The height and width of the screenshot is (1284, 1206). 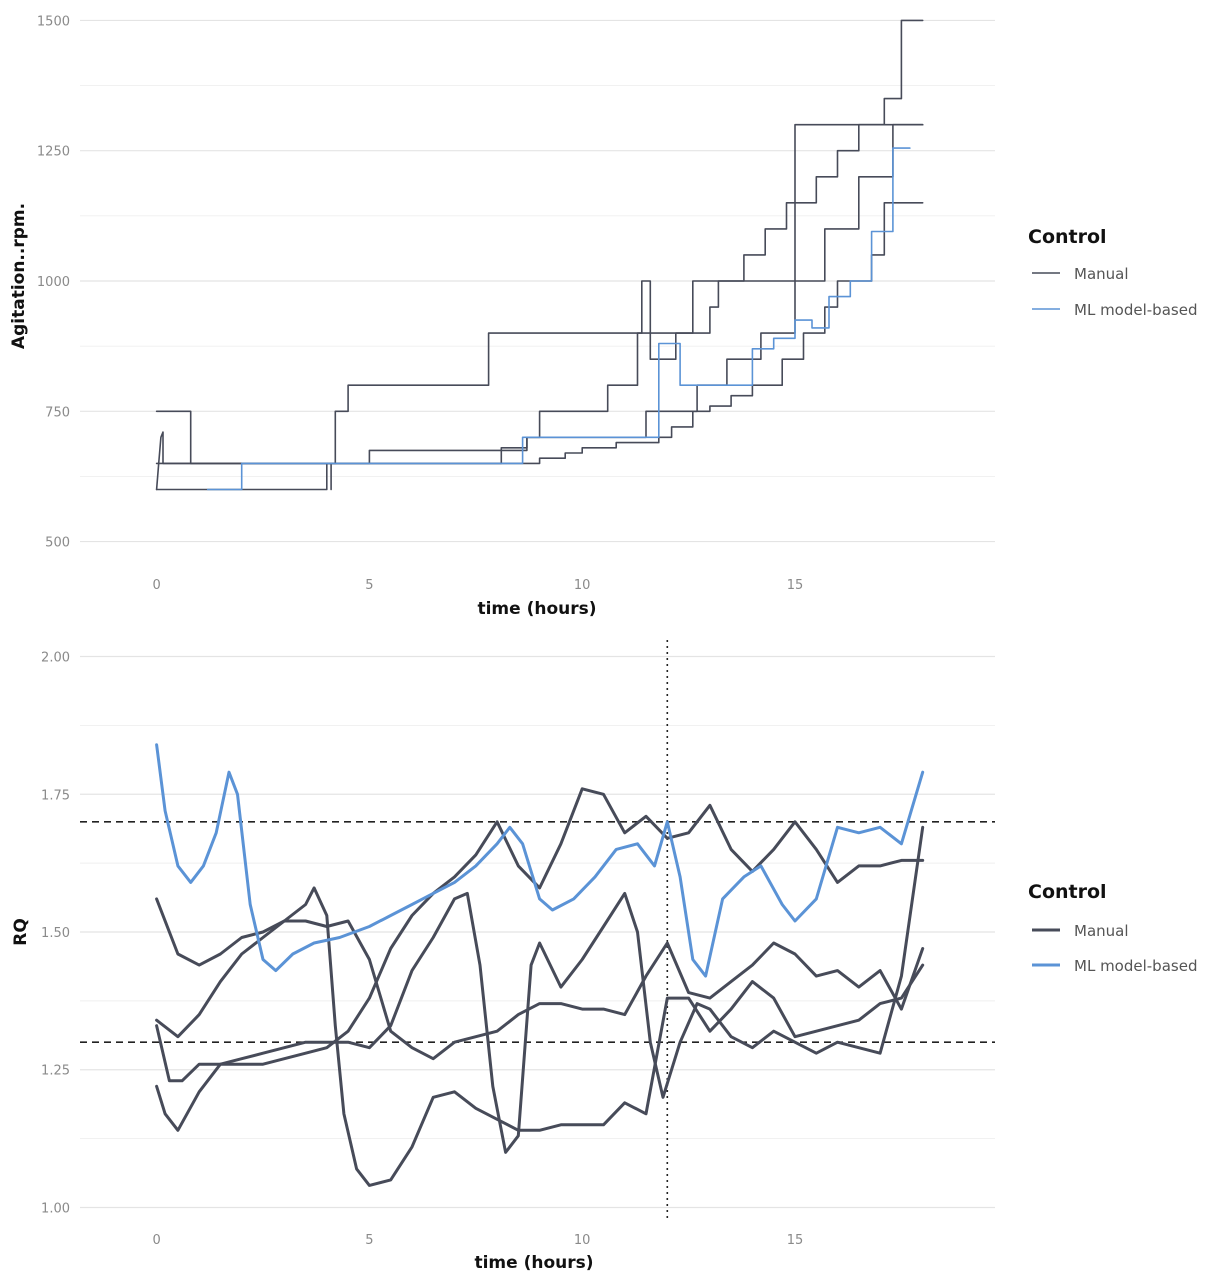 I want to click on rq-x-tick-label: 10, so click(x=582, y=1240).